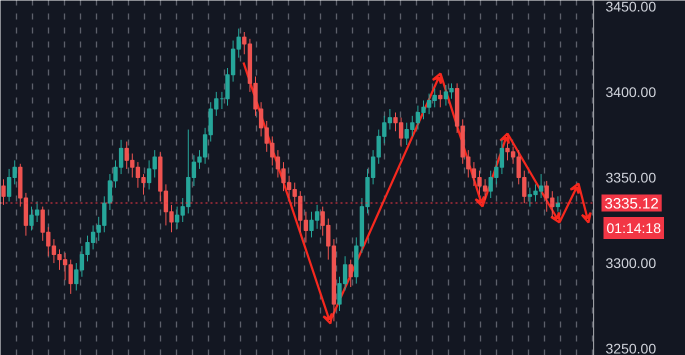 Image resolution: width=685 pixels, height=355 pixels. What do you see at coordinates (631, 177) in the screenshot?
I see `y-tick-label: 3350.00` at bounding box center [631, 177].